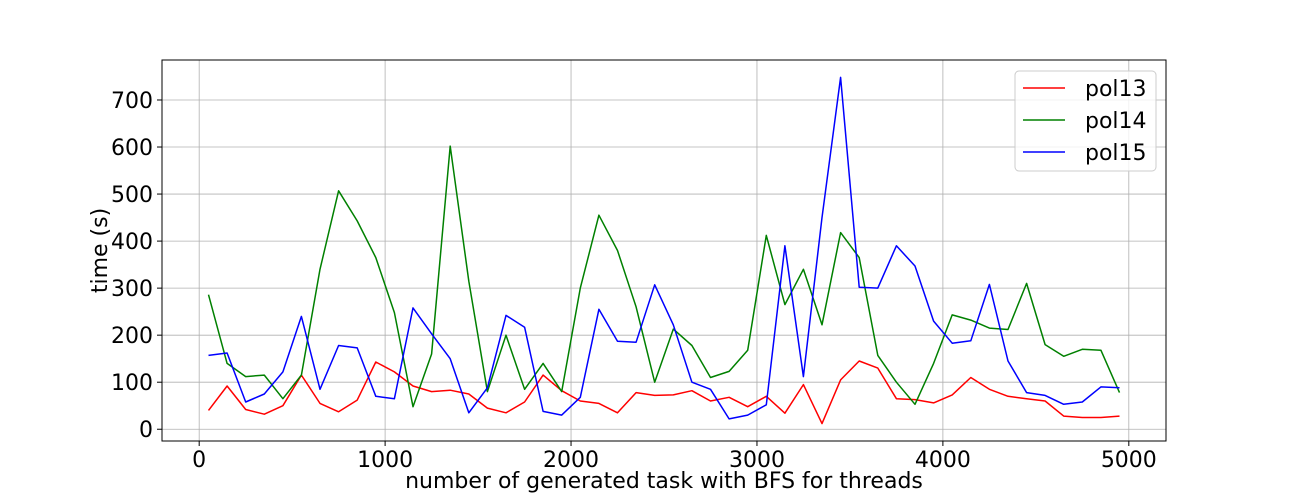 Image resolution: width=1296 pixels, height=504 pixels. What do you see at coordinates (132, 336) in the screenshot?
I see `y-tick-label: 200` at bounding box center [132, 336].